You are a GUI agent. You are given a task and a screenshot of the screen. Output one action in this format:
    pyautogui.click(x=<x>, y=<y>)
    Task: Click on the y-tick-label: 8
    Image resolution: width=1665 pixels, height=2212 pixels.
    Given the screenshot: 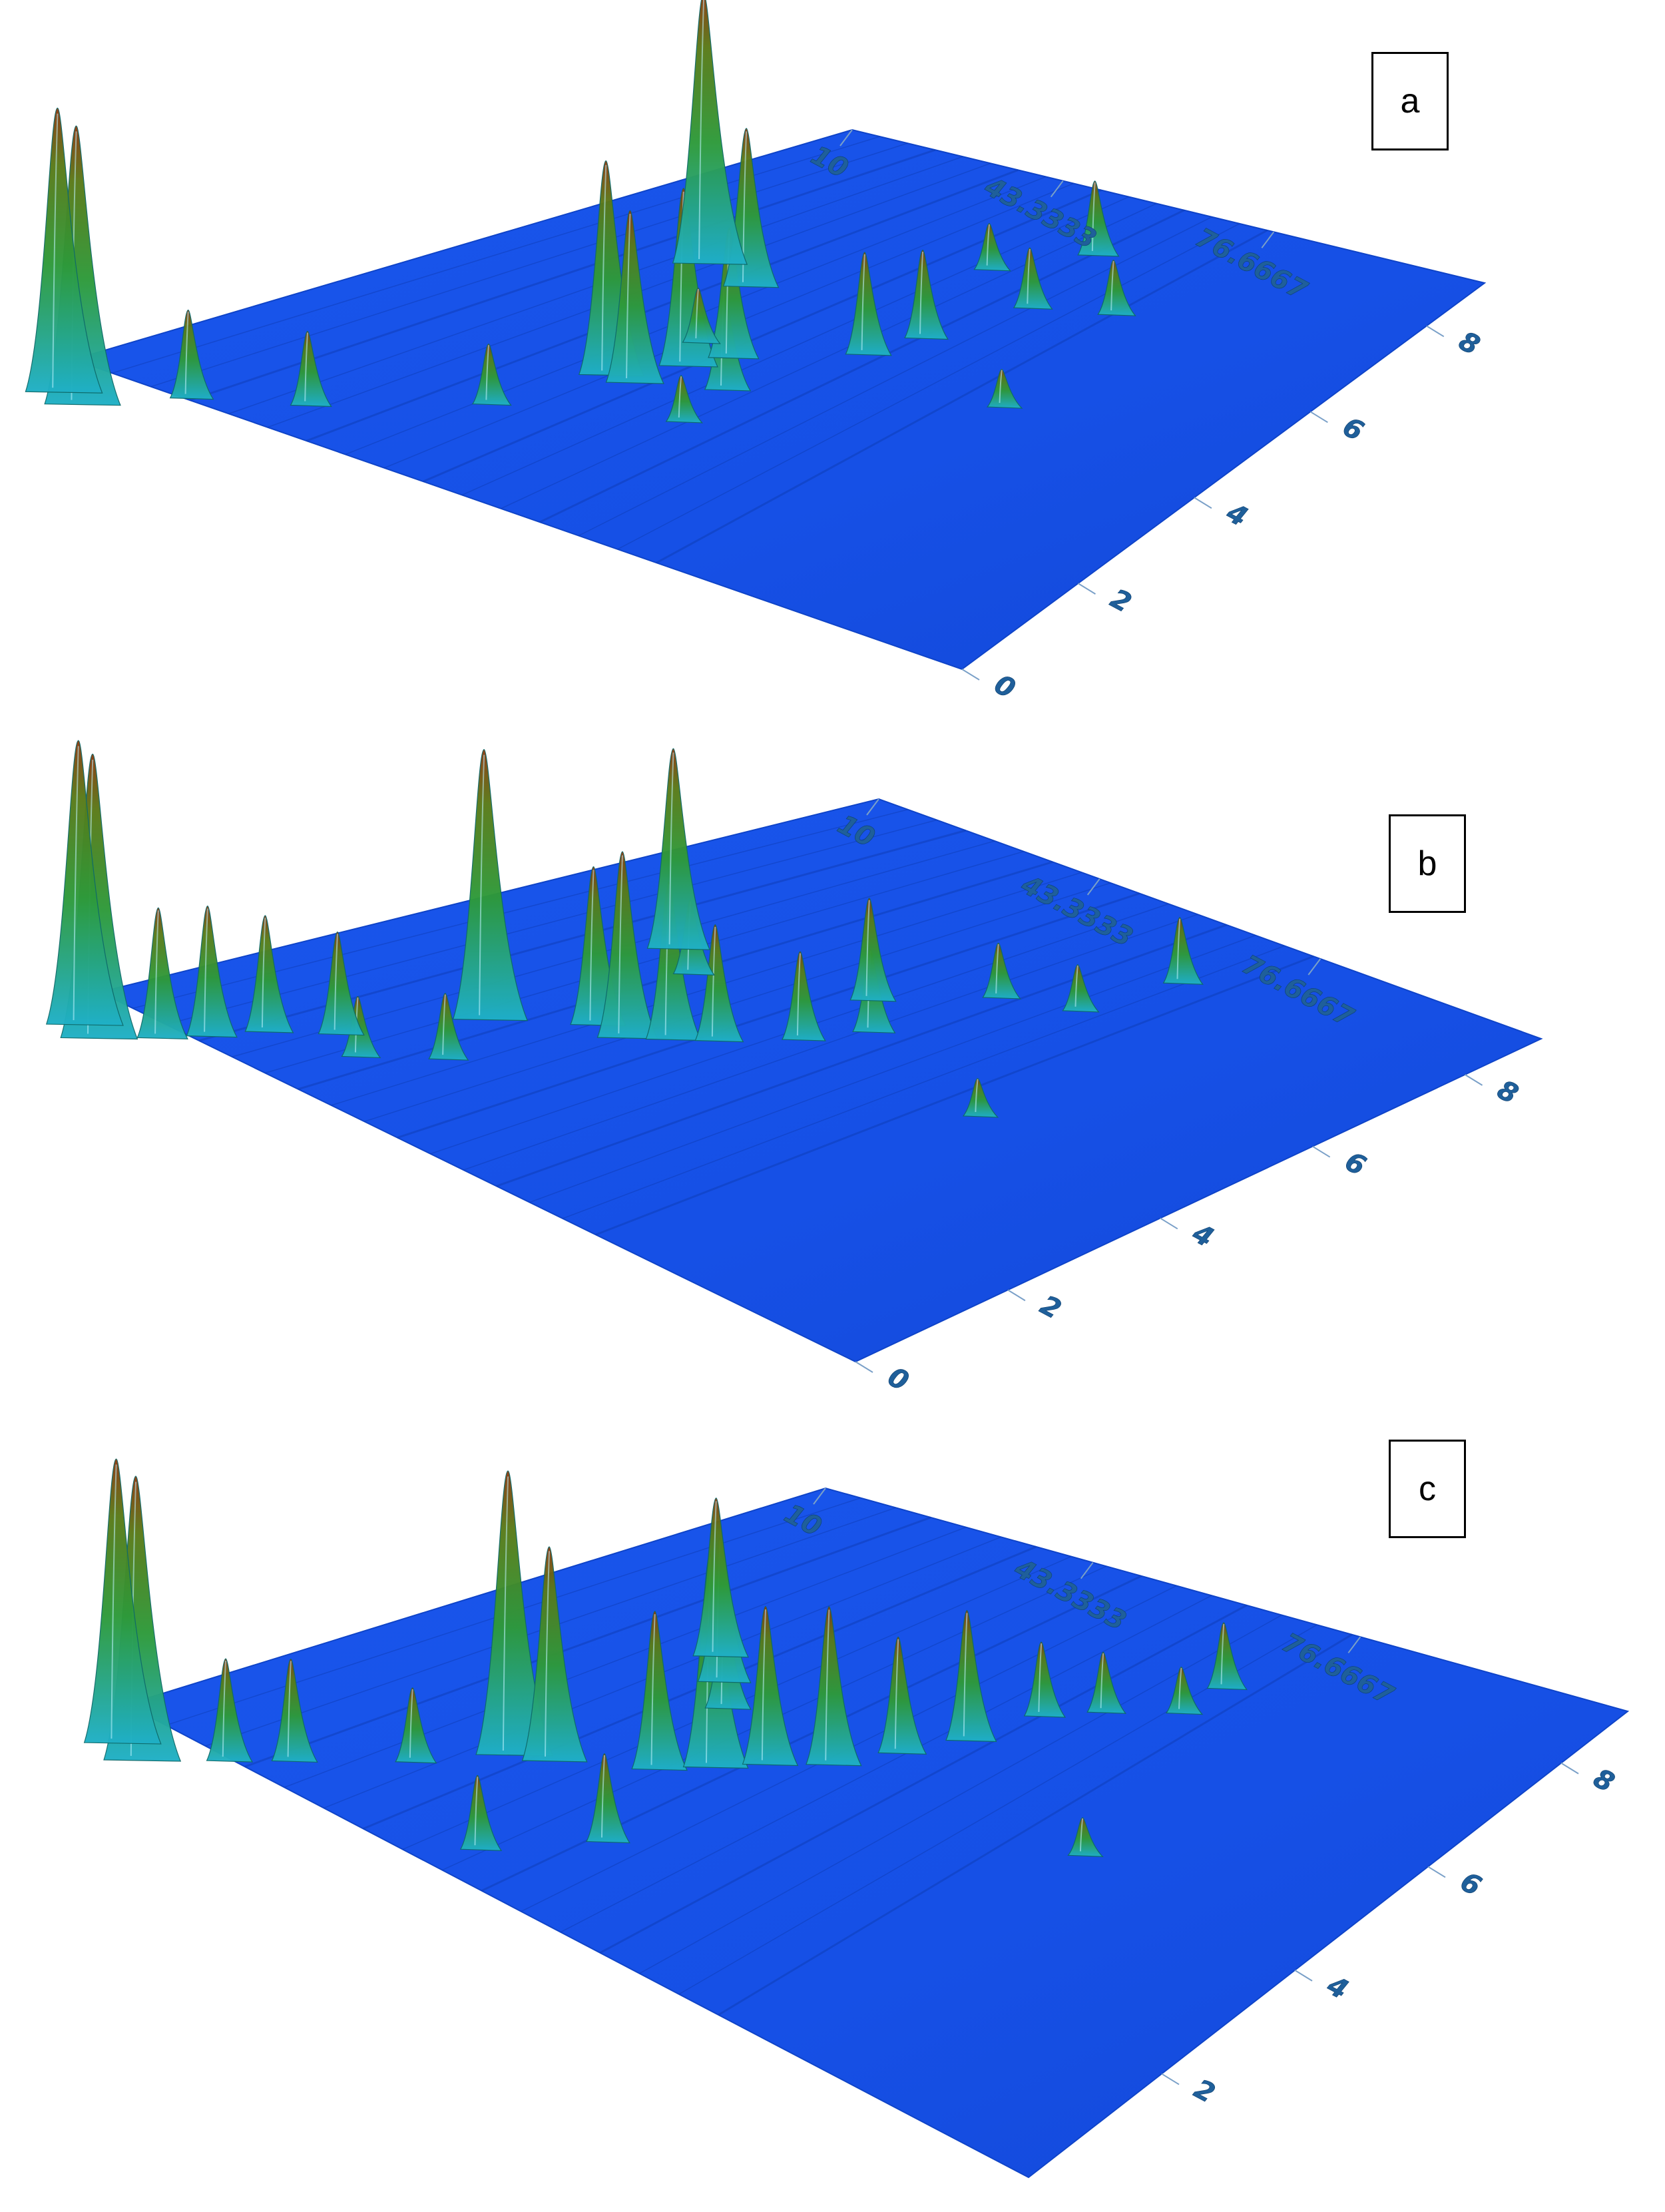 What is the action you would take?
    pyautogui.click(x=1603, y=1781)
    